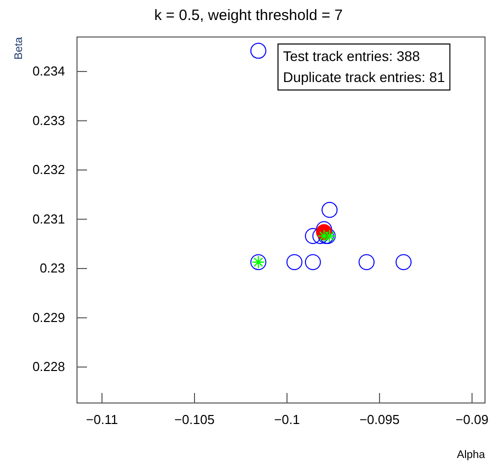  Describe the element at coordinates (19, 48) in the screenshot. I see `y-axis-title: Beta` at that location.